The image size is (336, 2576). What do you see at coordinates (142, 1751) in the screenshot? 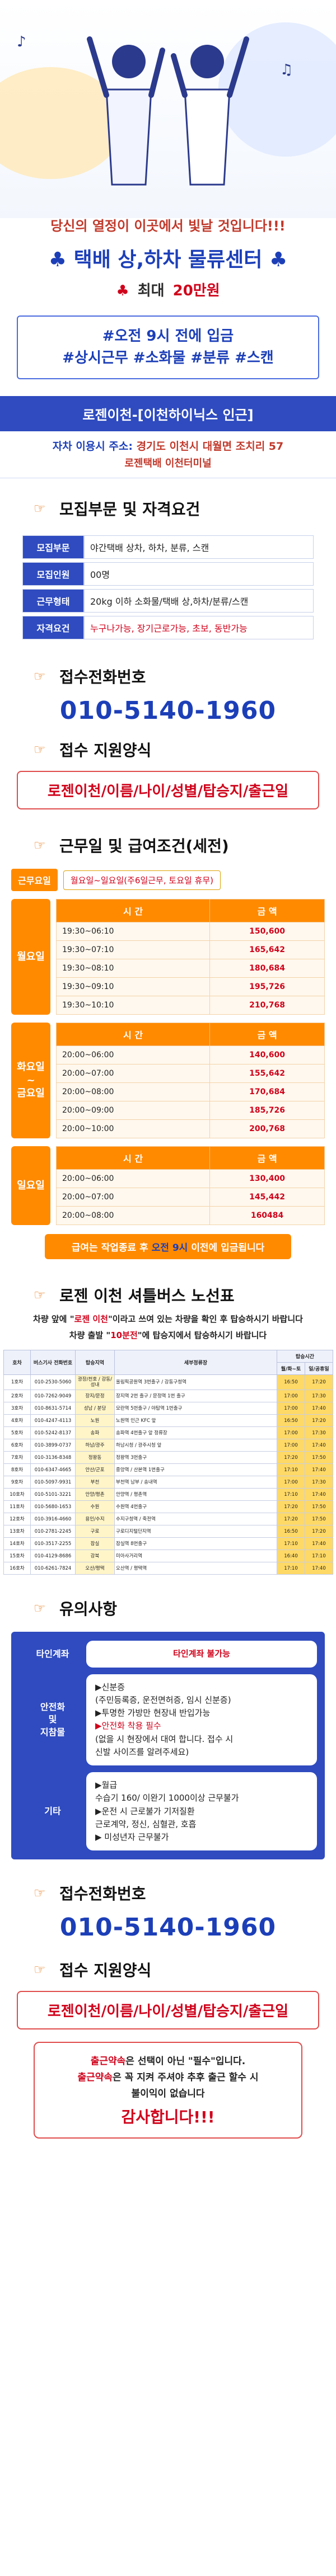
I see `caution-line: 신발 사이즈를 알려주세요)` at bounding box center [142, 1751].